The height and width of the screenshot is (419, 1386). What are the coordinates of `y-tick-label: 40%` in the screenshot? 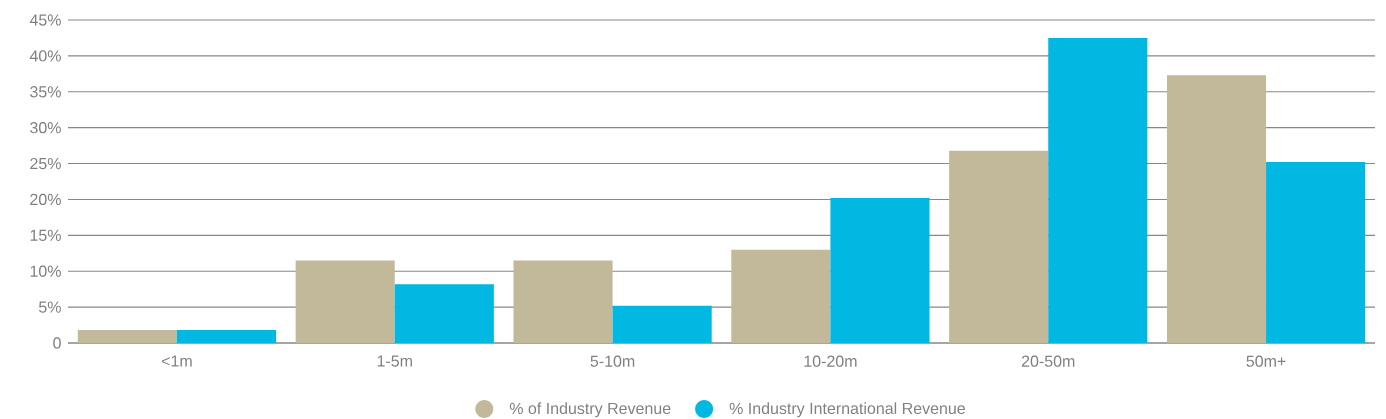 It's located at (45, 56).